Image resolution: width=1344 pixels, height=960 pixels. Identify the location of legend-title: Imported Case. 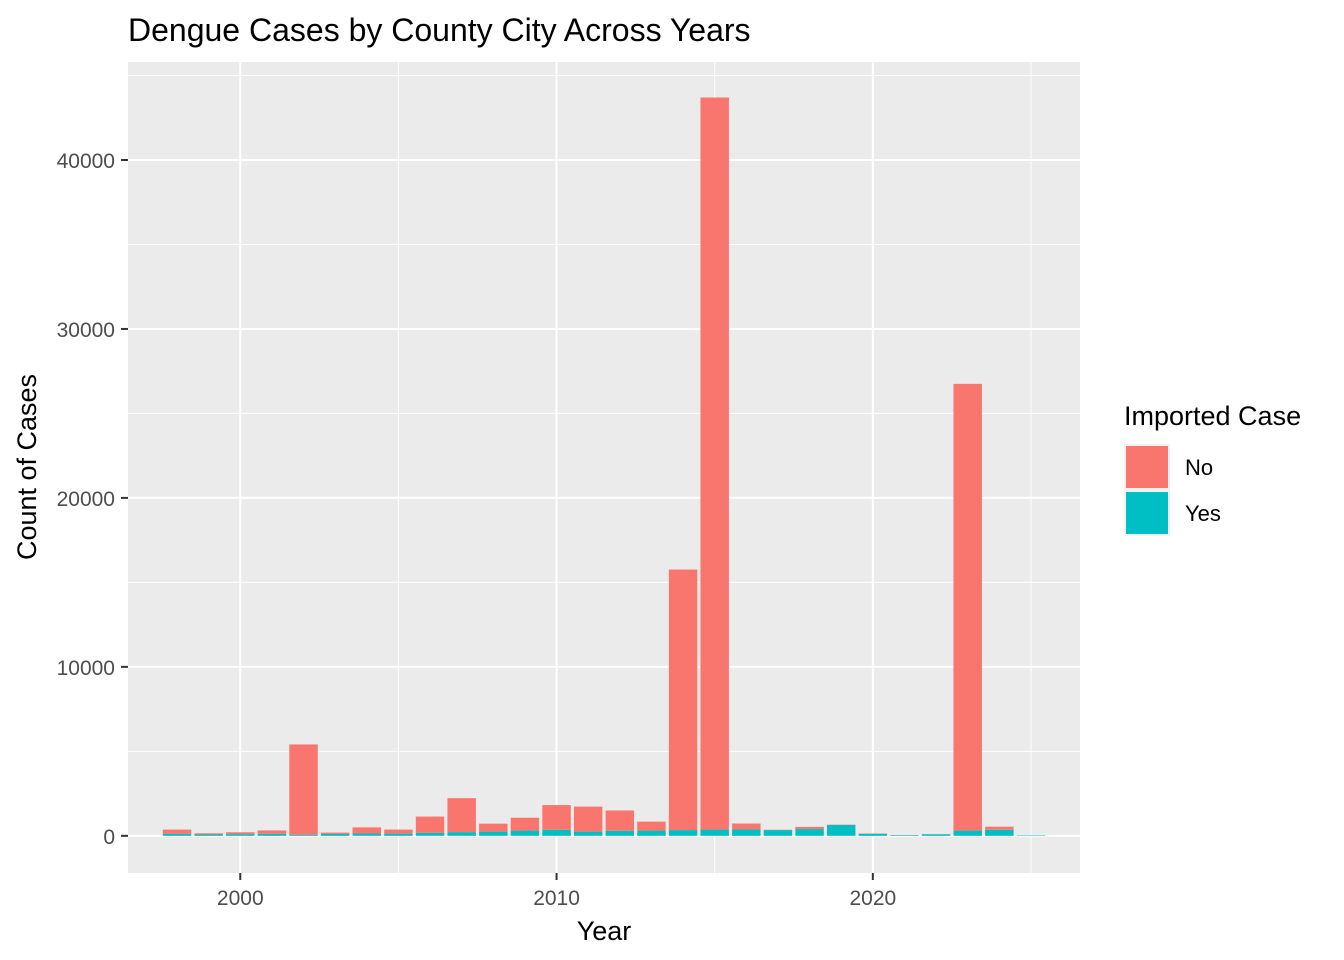
(1212, 416).